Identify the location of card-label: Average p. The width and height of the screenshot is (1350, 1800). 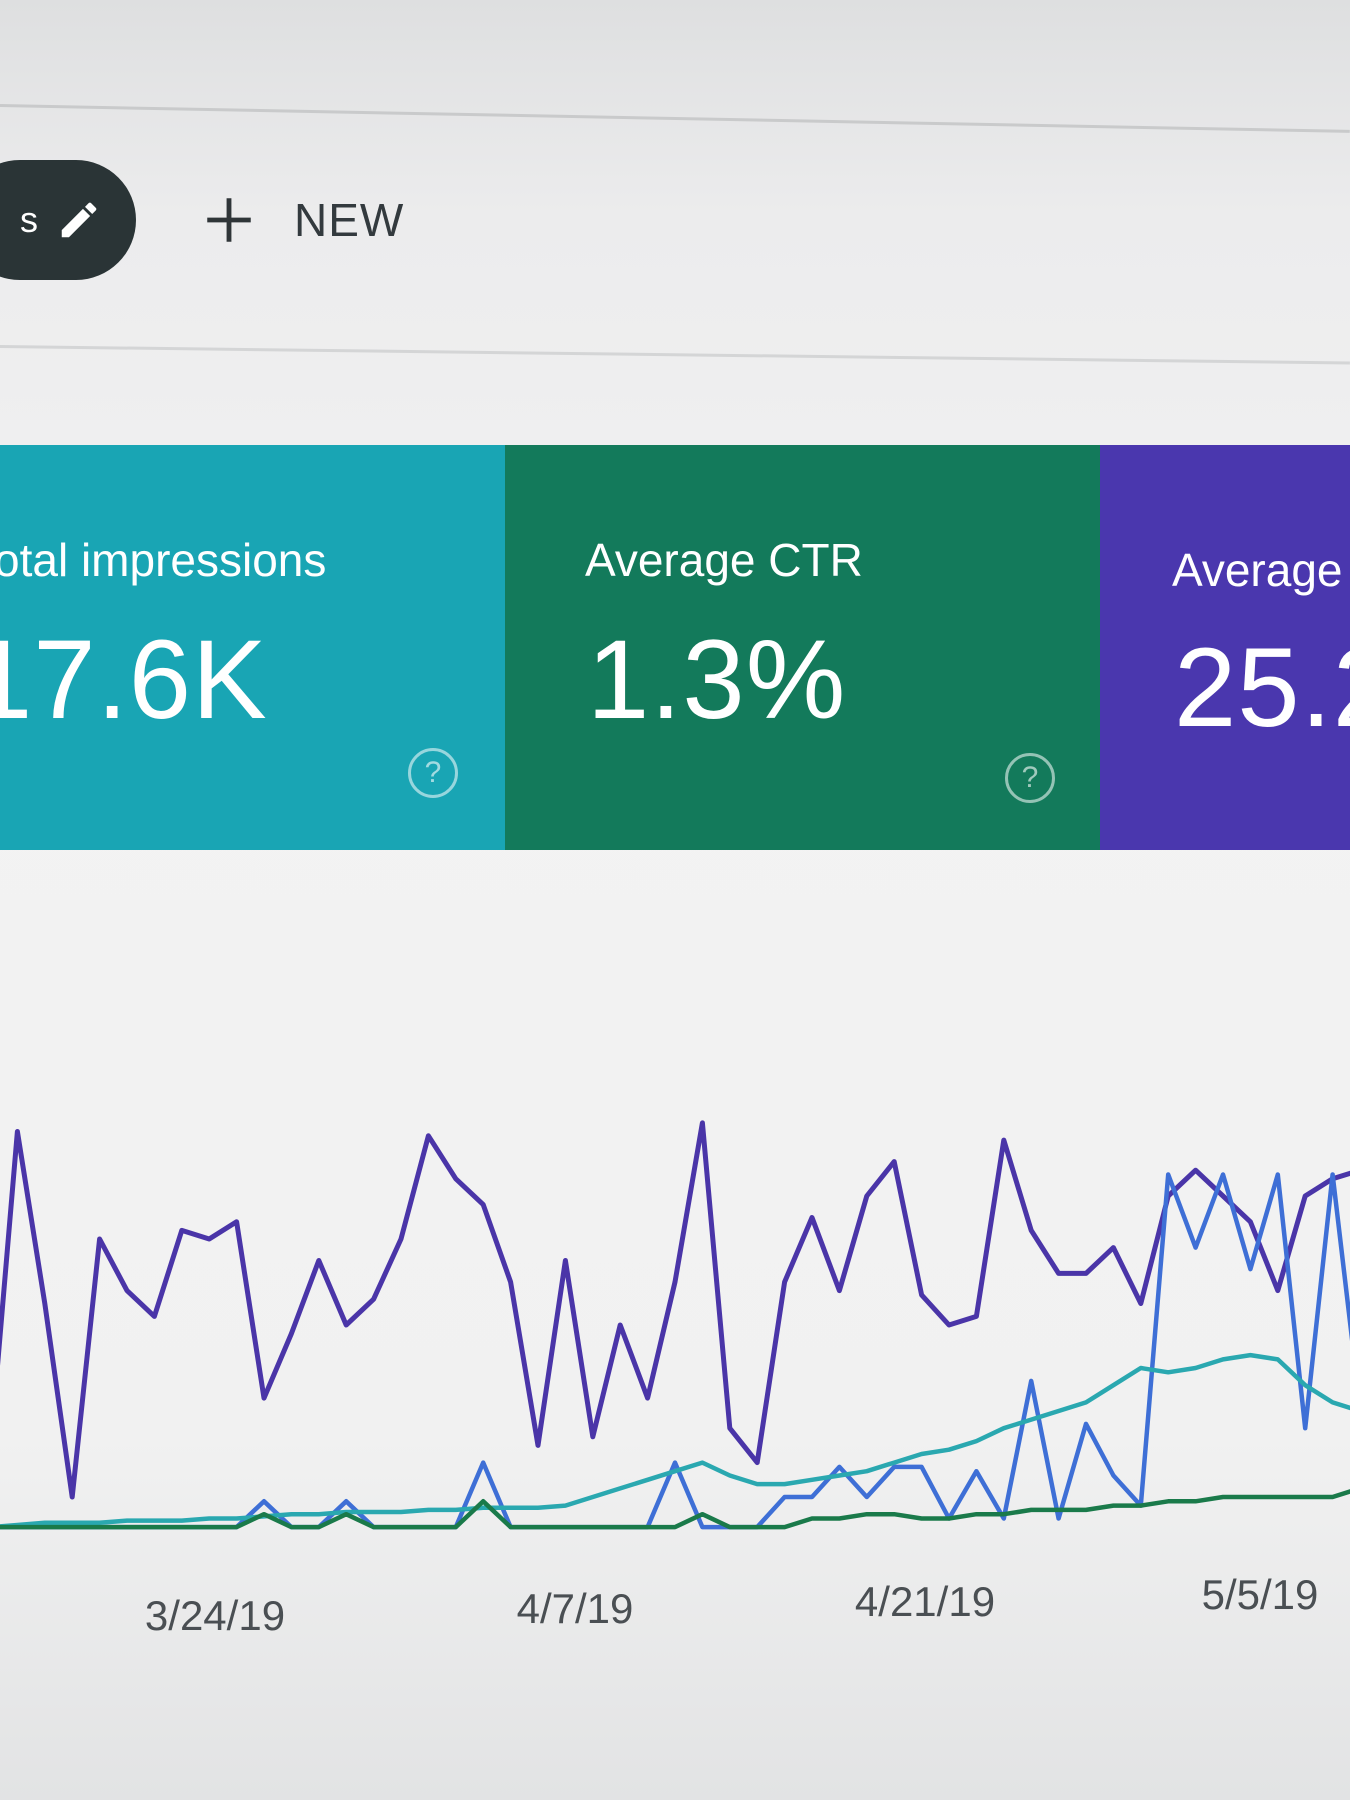
(1261, 570).